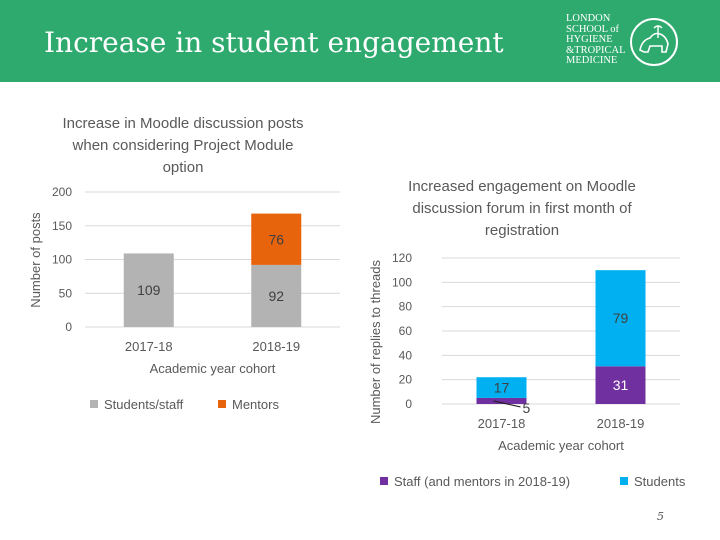 Image resolution: width=720 pixels, height=540 pixels. Describe the element at coordinates (62, 226) in the screenshot. I see `y-tick-label: 150` at that location.